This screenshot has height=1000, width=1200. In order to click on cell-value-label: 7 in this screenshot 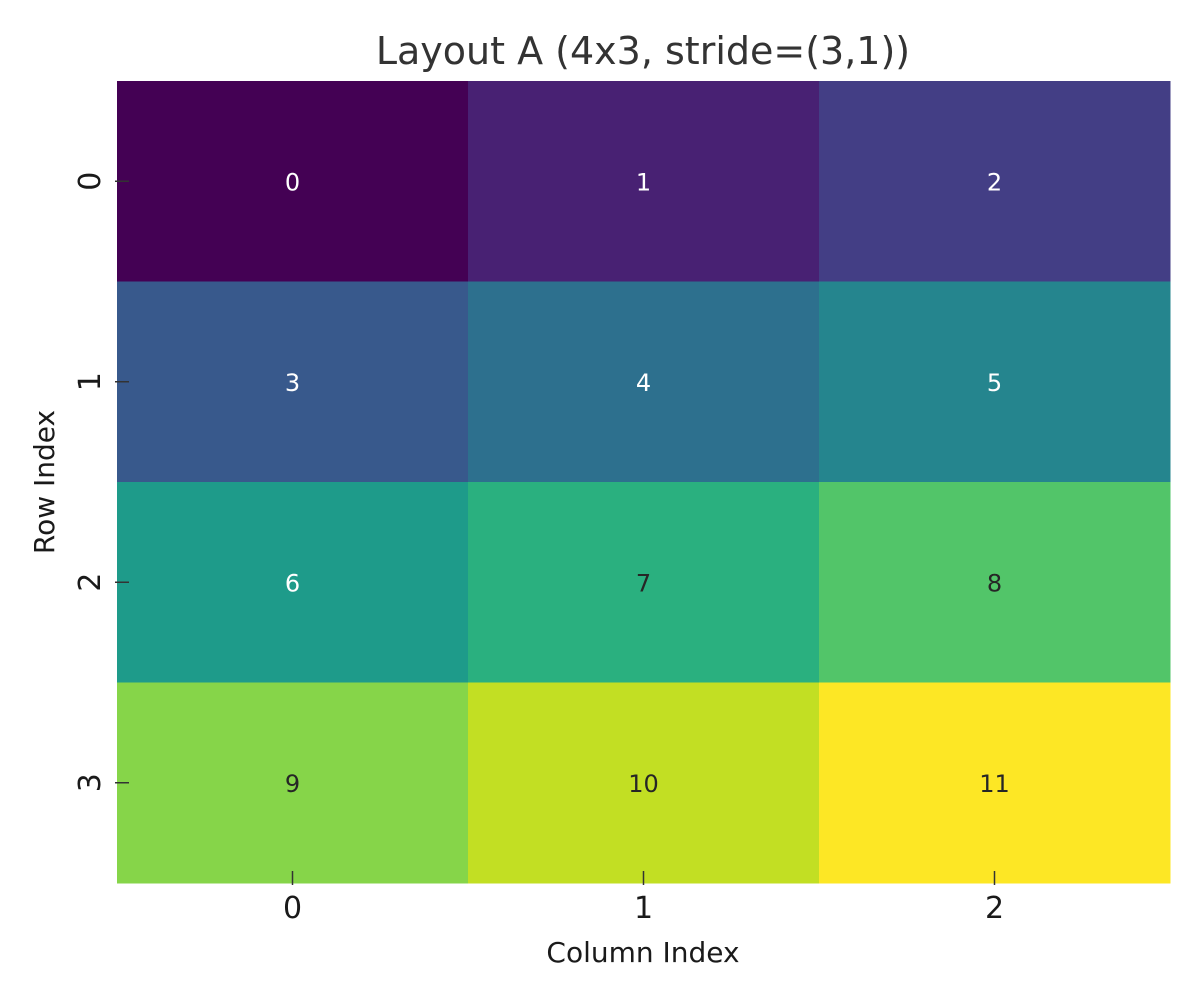, I will do `click(643, 583)`.